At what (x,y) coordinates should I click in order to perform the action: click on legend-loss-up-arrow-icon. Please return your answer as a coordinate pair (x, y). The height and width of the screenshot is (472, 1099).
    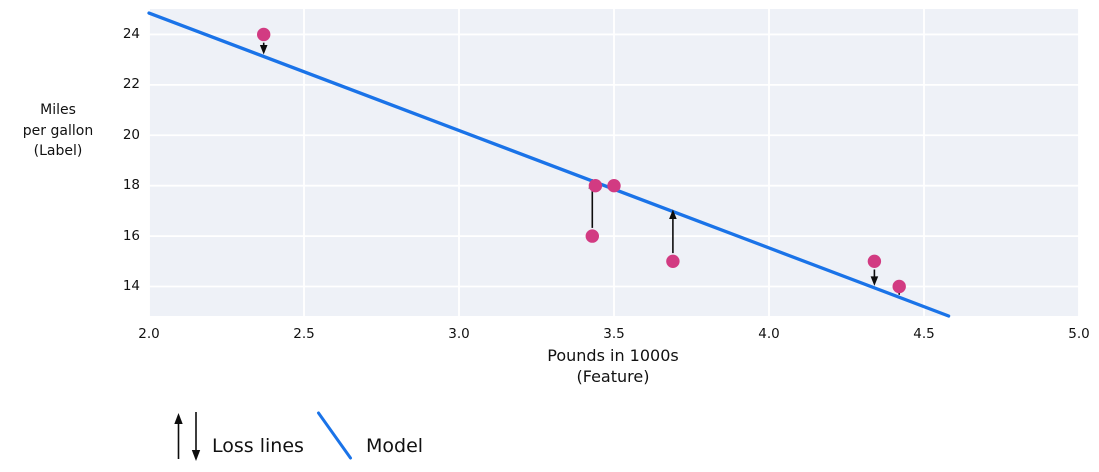
    Looking at the image, I should click on (178, 418).